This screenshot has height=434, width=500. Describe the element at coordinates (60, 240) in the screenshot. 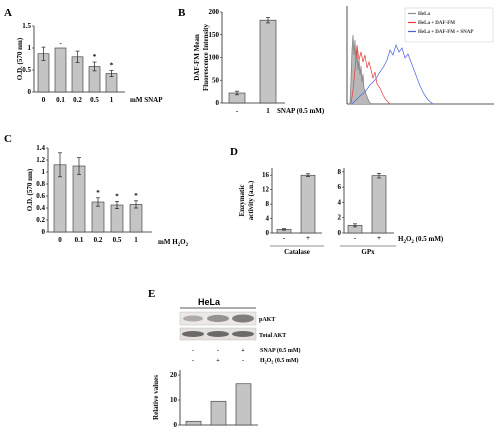

I see `x-tick-label: 0` at that location.